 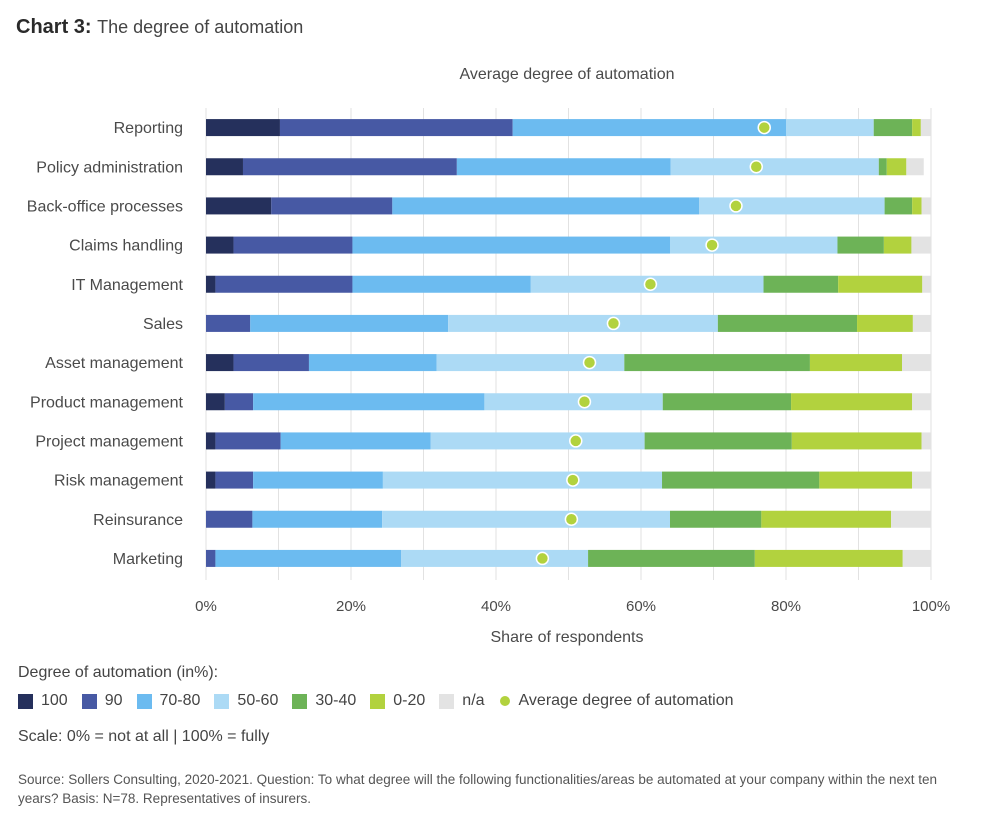 What do you see at coordinates (409, 700) in the screenshot?
I see `legend-label: 0-20` at bounding box center [409, 700].